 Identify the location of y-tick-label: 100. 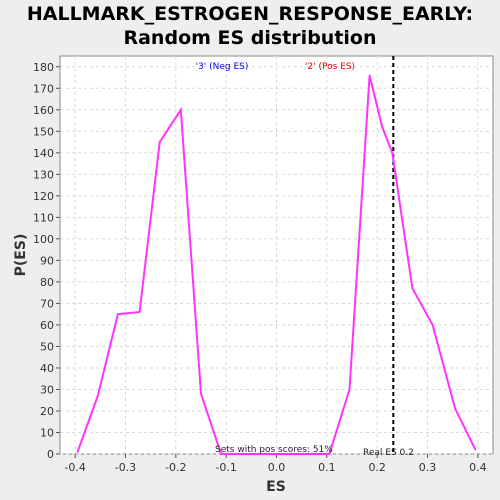
(43, 239).